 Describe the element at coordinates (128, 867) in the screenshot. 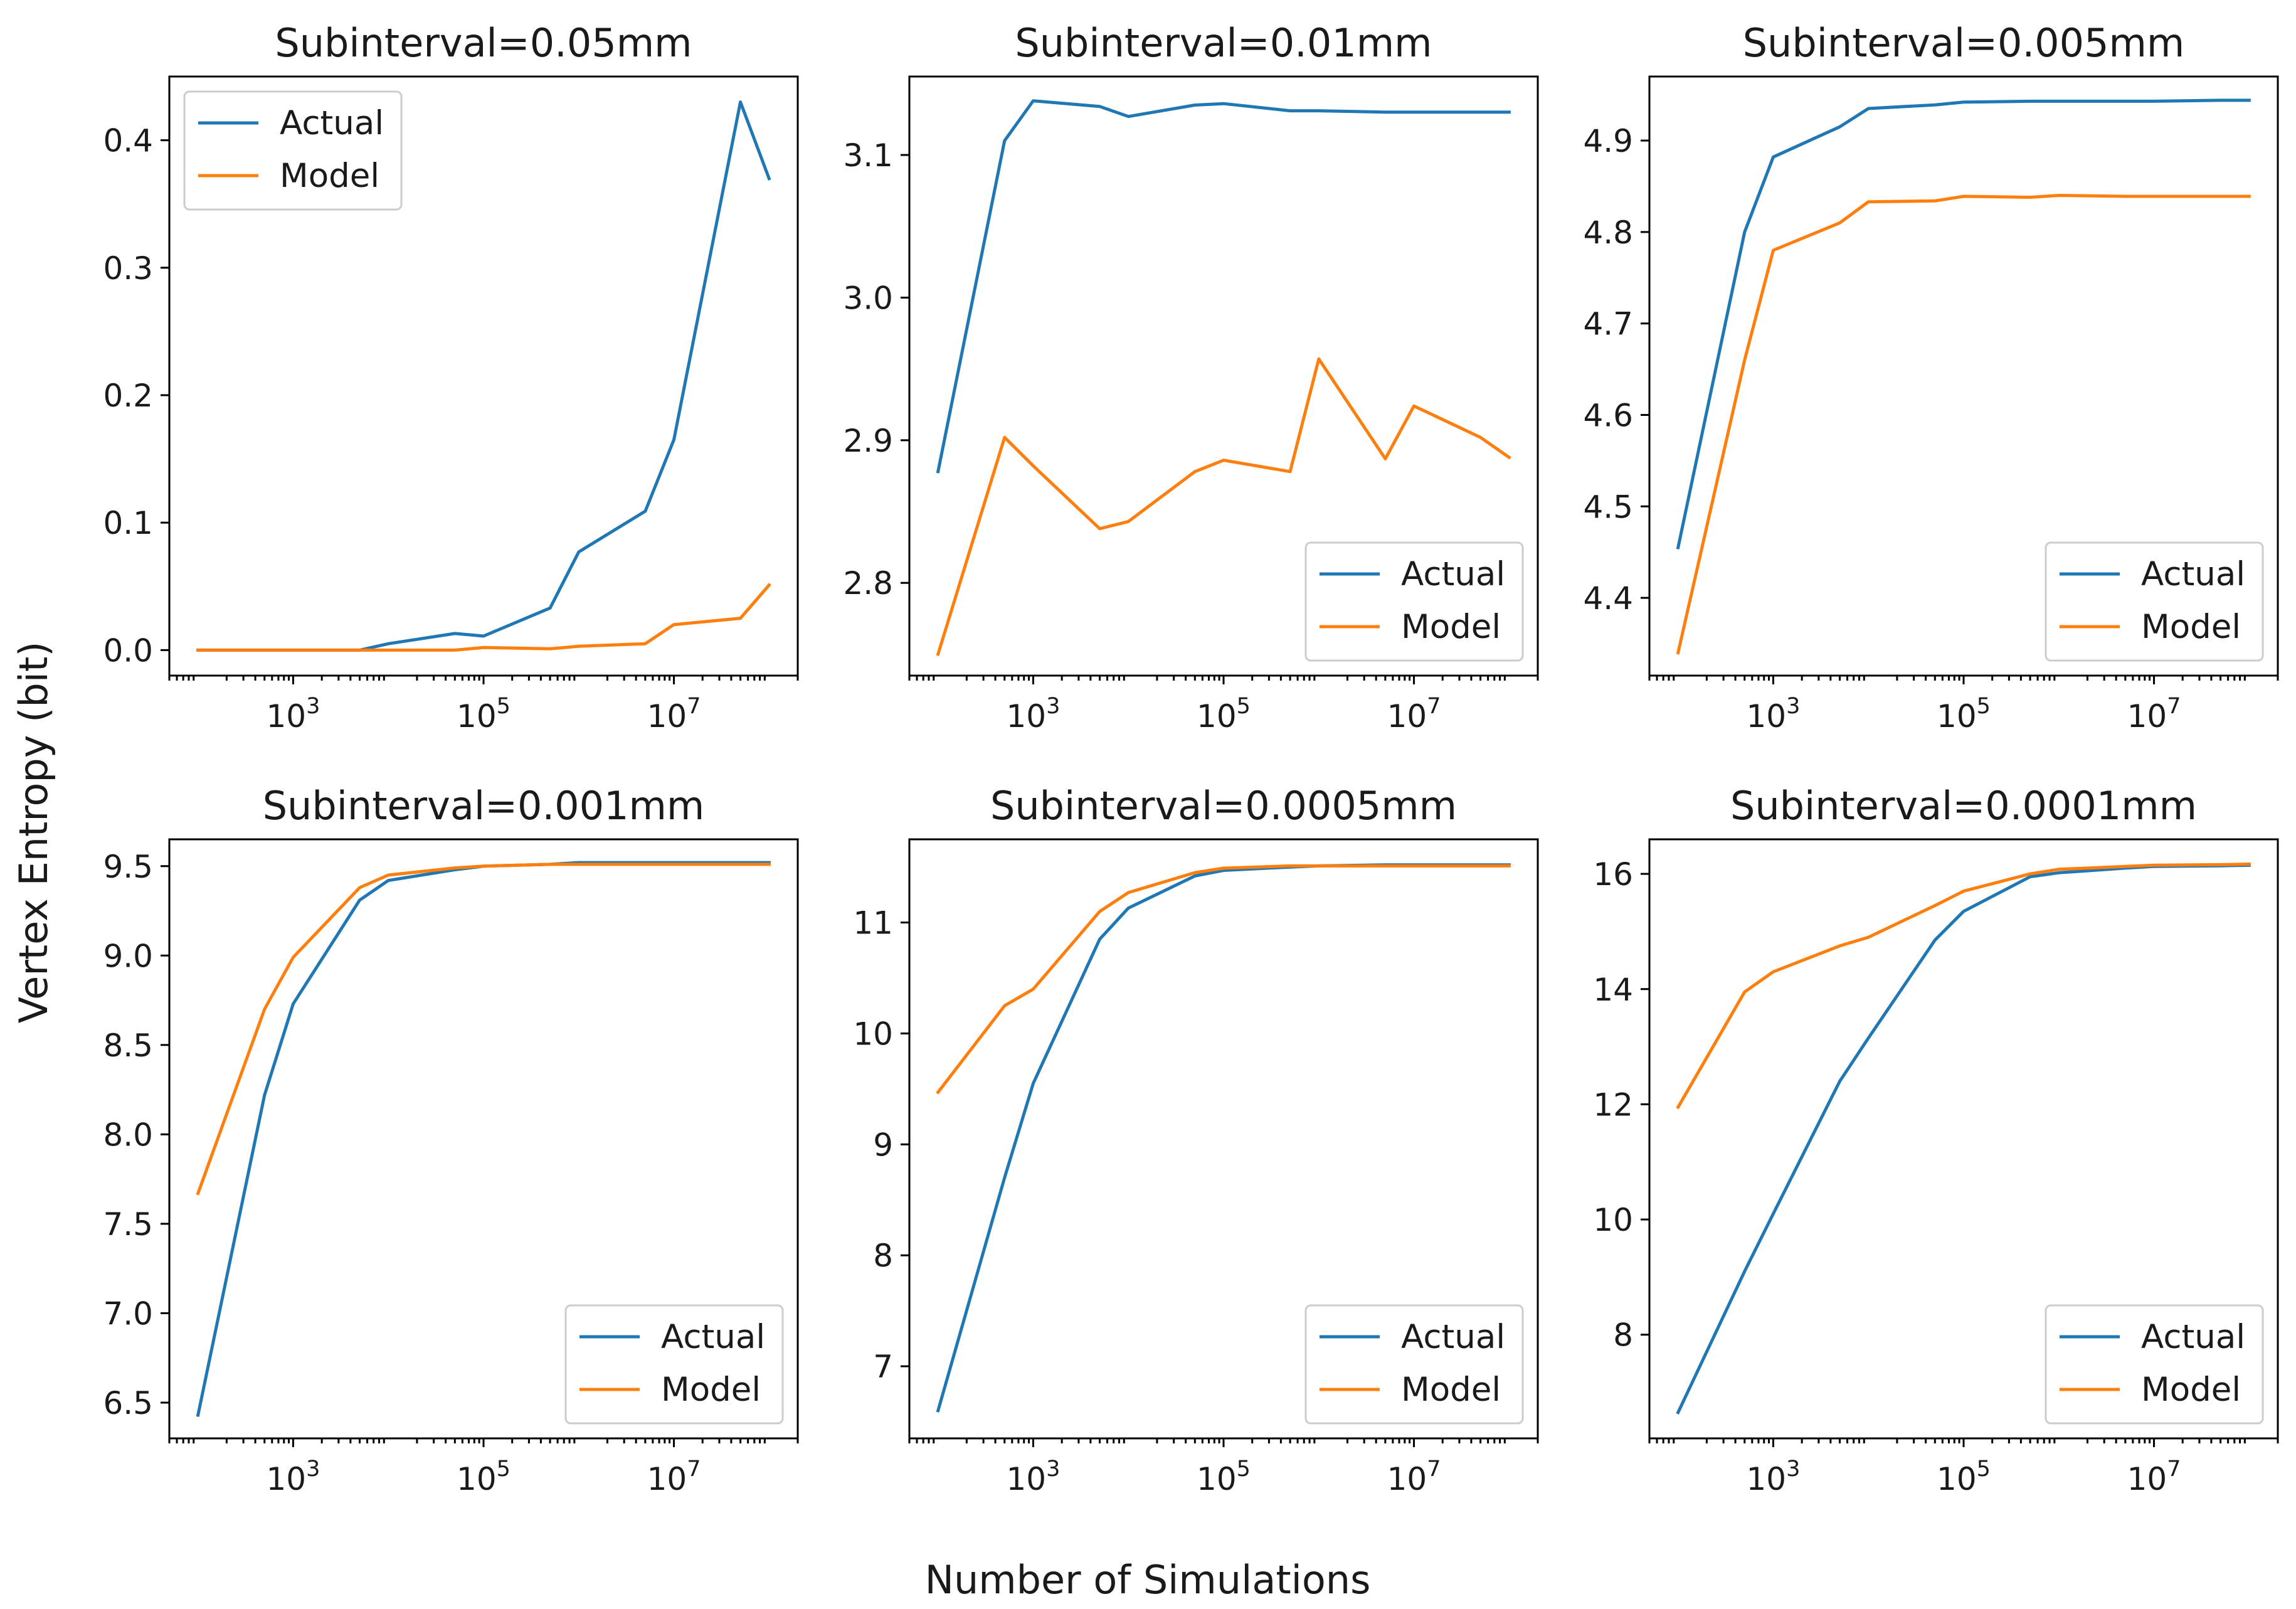

I see `y-tick-label: 9.5` at that location.